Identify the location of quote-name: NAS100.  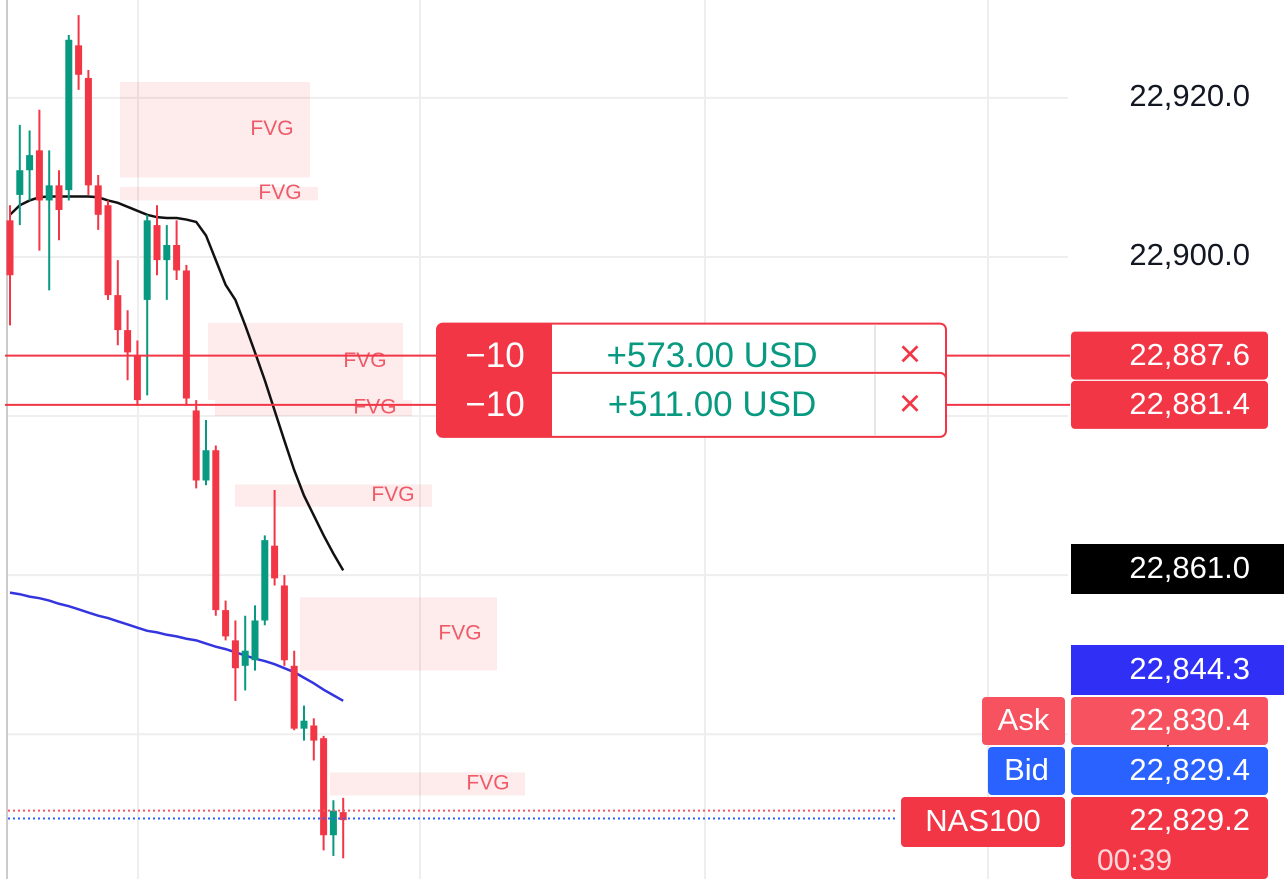
(982, 820).